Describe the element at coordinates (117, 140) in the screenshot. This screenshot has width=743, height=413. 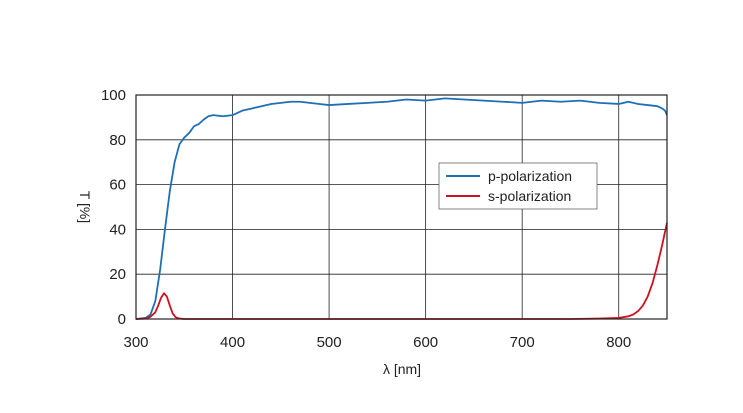
I see `y-tick-label: 80` at that location.